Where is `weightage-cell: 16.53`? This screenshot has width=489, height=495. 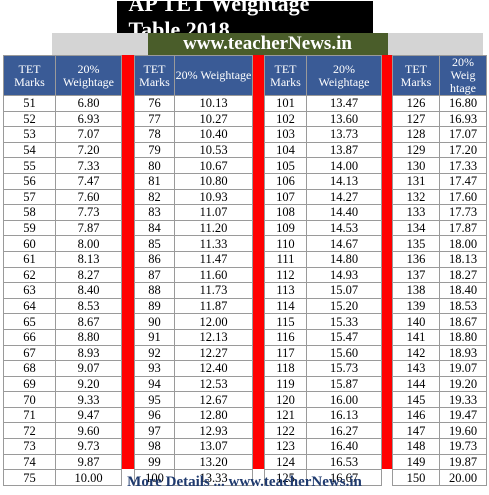 weightage-cell: 16.53 is located at coordinates (344, 462).